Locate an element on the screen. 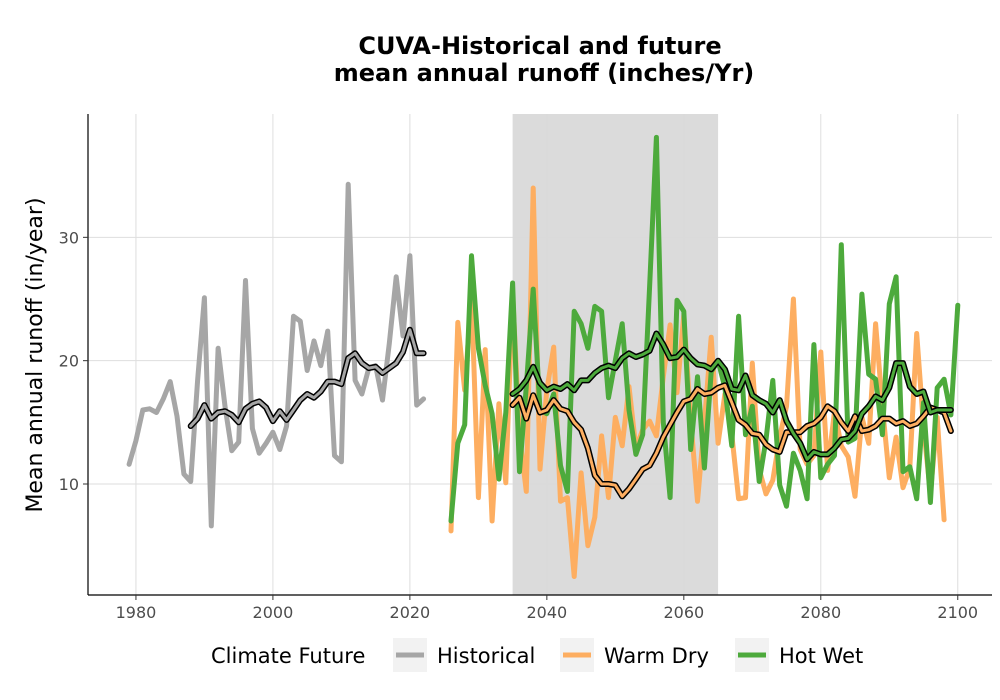  x-tick-label: 1980 is located at coordinates (136, 612).